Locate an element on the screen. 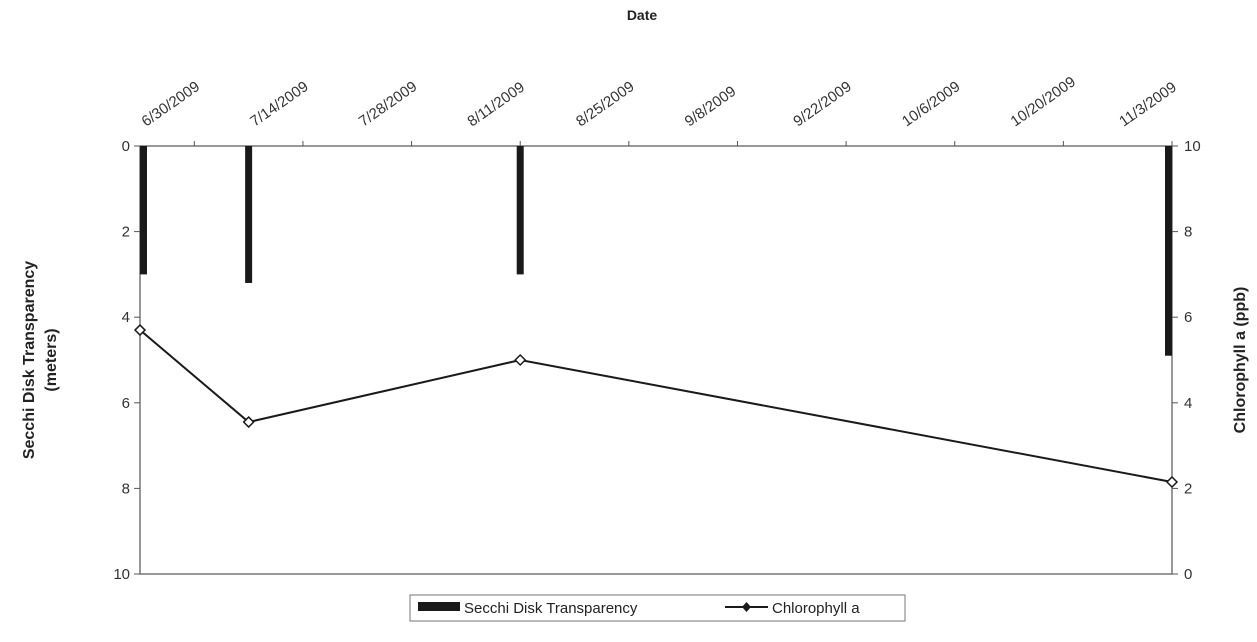 Image resolution: width=1257 pixels, height=642 pixels. right-tick-label: 2 is located at coordinates (1188, 488).